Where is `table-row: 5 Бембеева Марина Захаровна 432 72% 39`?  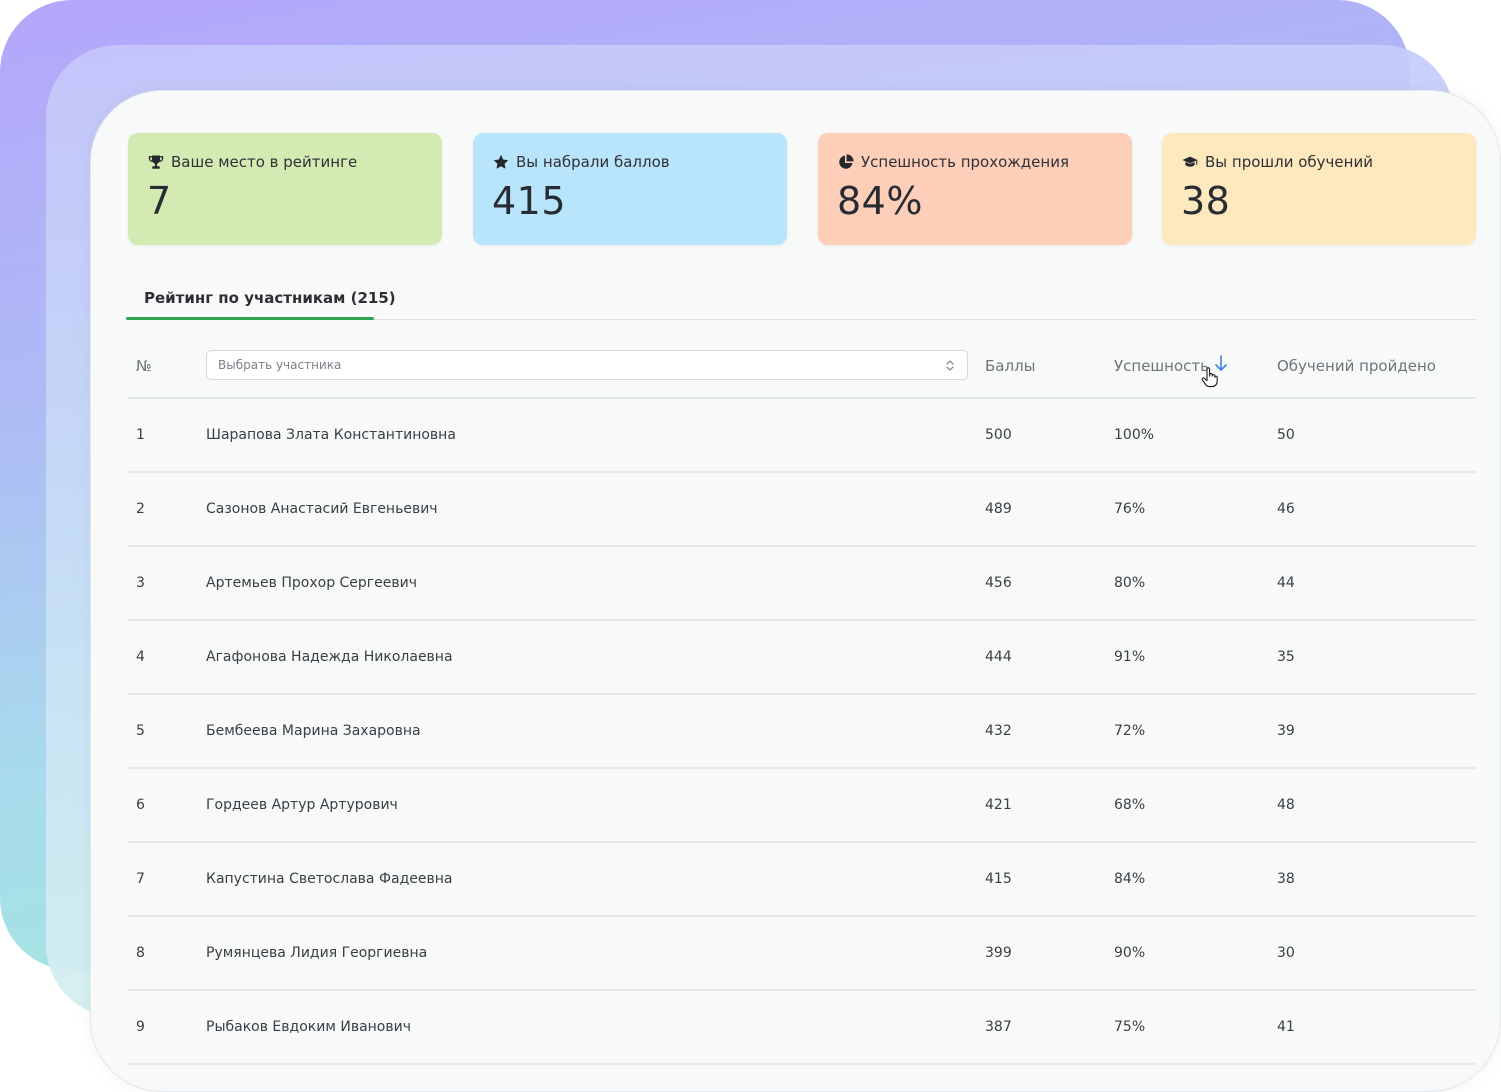 table-row: 5 Бембеева Марина Захаровна 432 72% 39 is located at coordinates (802, 732).